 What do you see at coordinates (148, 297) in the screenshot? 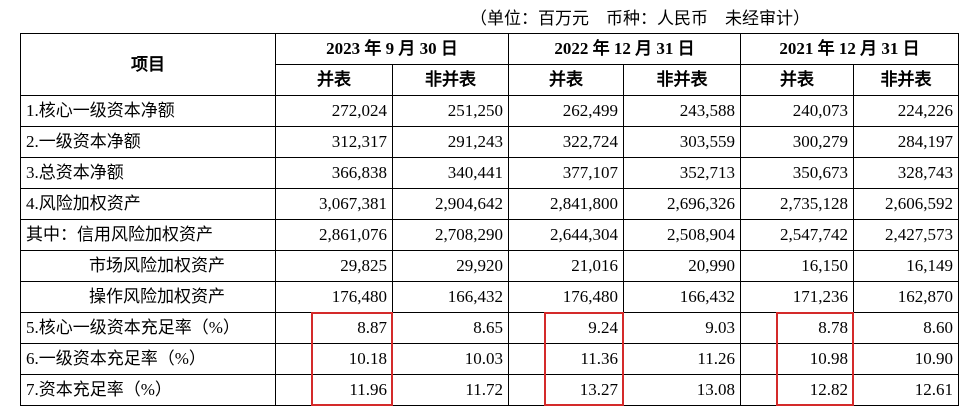
I see `row-label: 操作风险加权资产` at bounding box center [148, 297].